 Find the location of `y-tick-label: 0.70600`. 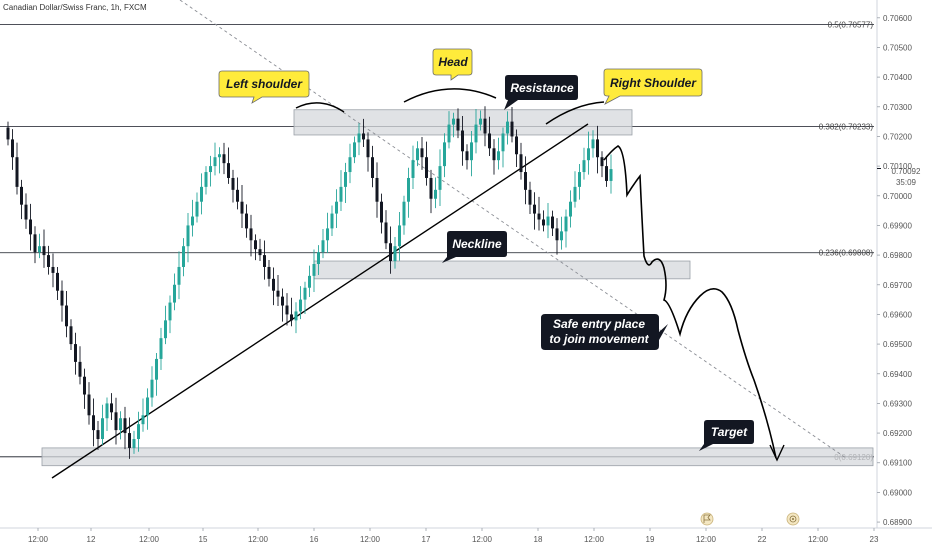

y-tick-label: 0.70600 is located at coordinates (897, 18).